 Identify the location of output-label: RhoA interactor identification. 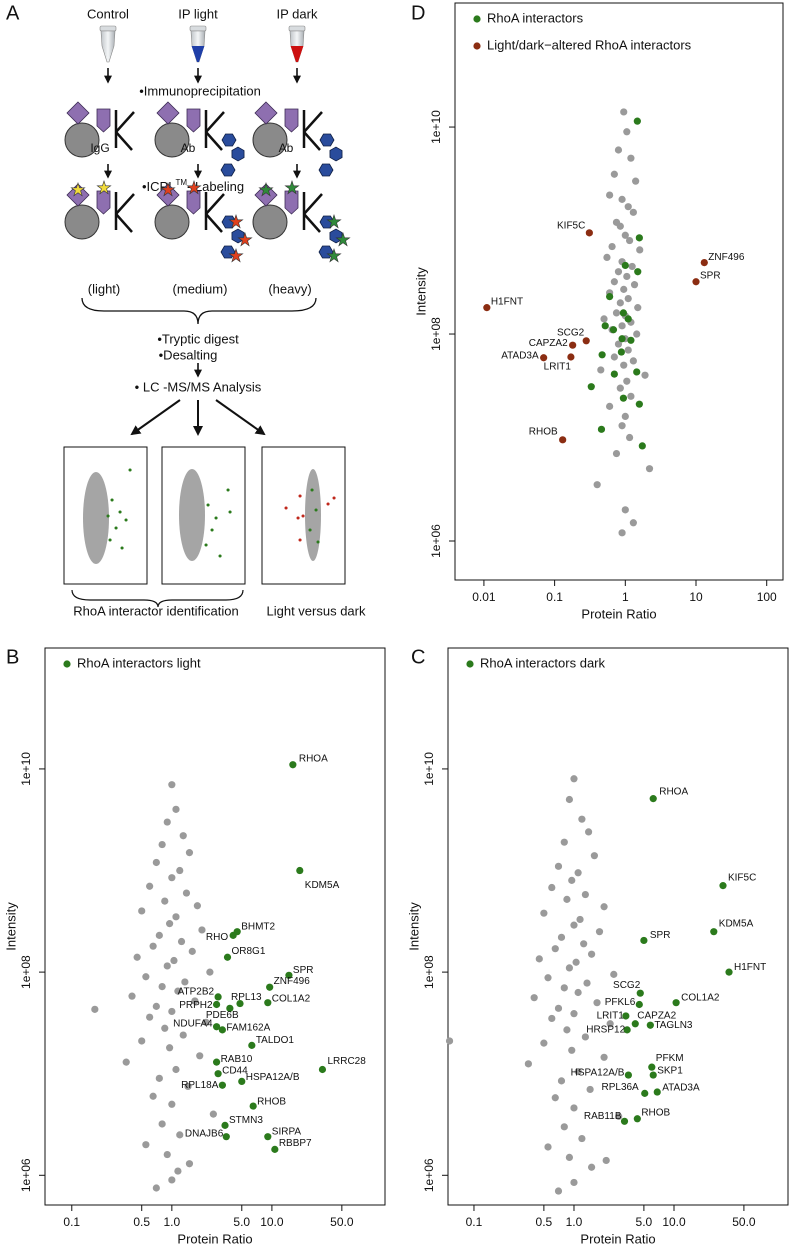
(155, 610).